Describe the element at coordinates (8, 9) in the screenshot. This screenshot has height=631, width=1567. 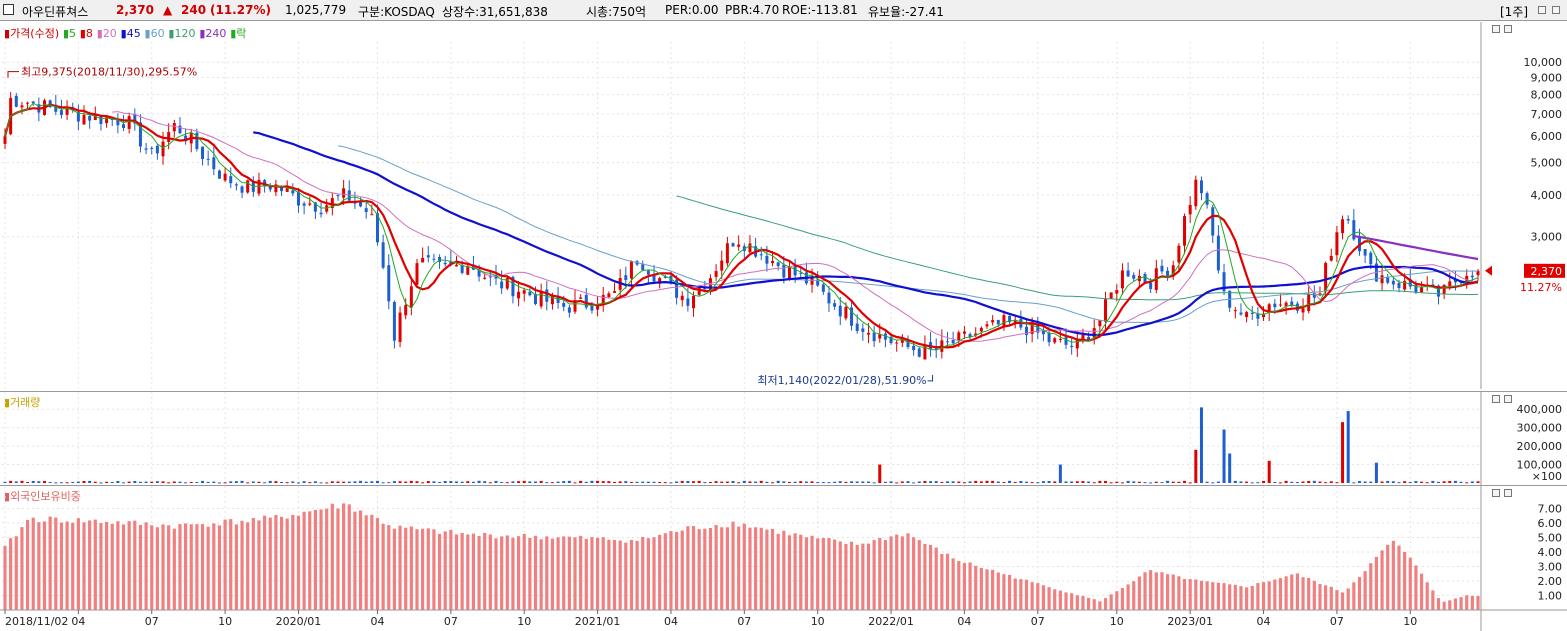
I see `select-checkbox` at that location.